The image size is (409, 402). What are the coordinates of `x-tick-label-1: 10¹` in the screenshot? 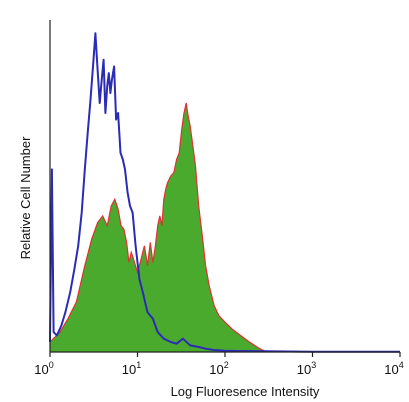 It's located at (131, 368).